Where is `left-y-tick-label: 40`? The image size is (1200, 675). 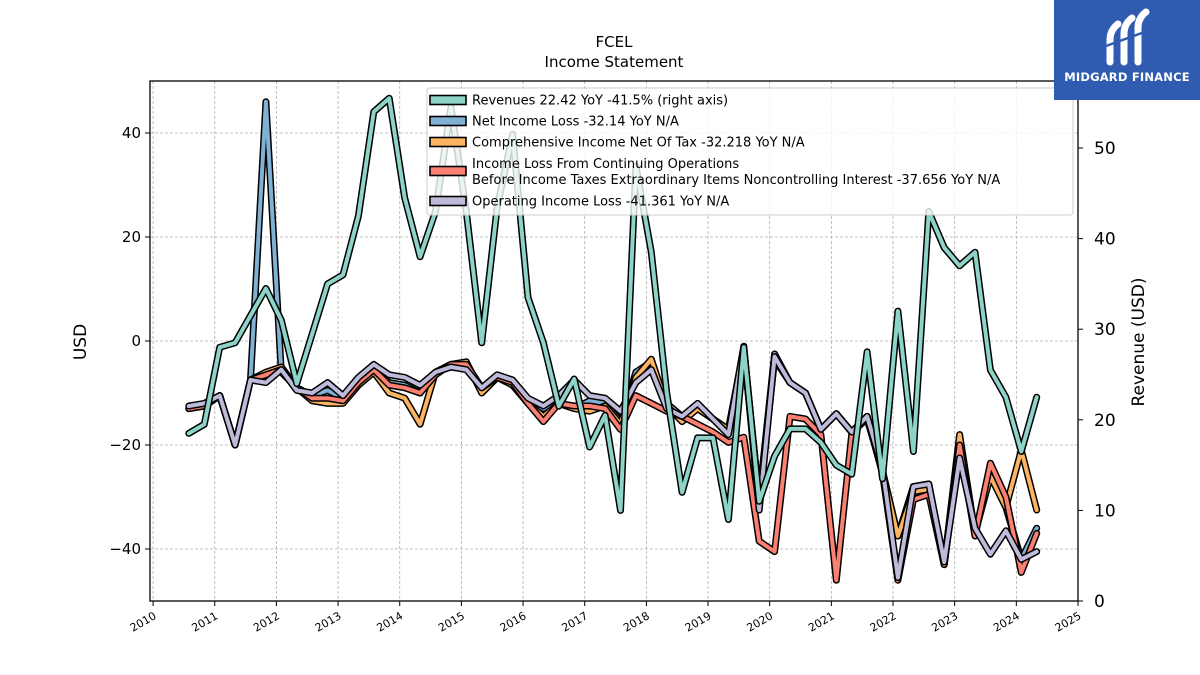 left-y-tick-label: 40 is located at coordinates (131, 133).